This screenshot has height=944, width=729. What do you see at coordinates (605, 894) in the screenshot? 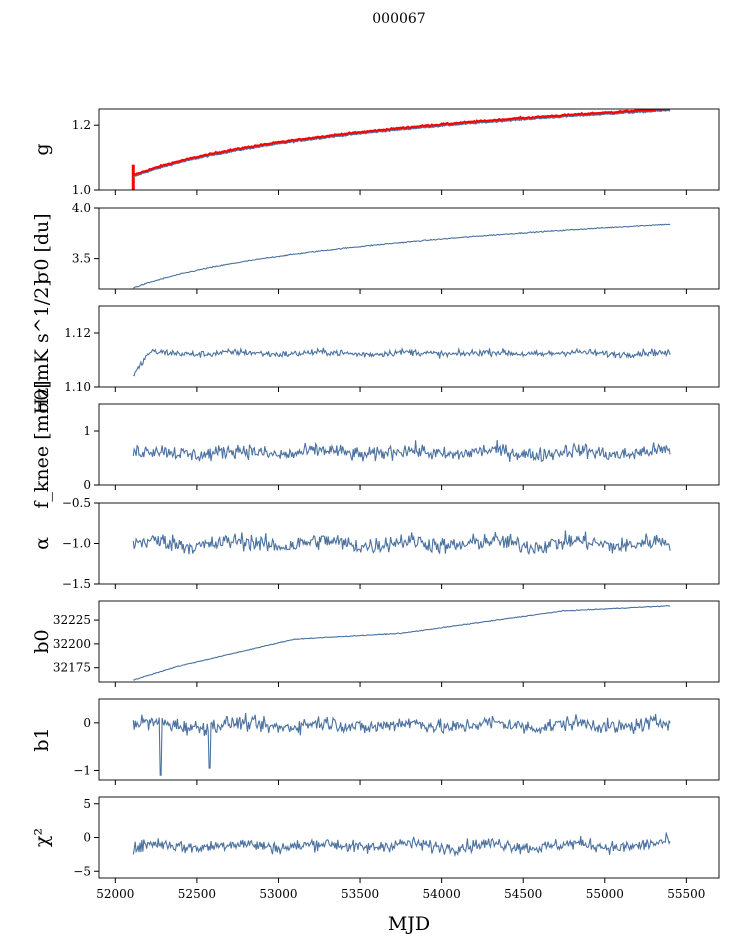
I see `x-tick-label: 55000` at bounding box center [605, 894].